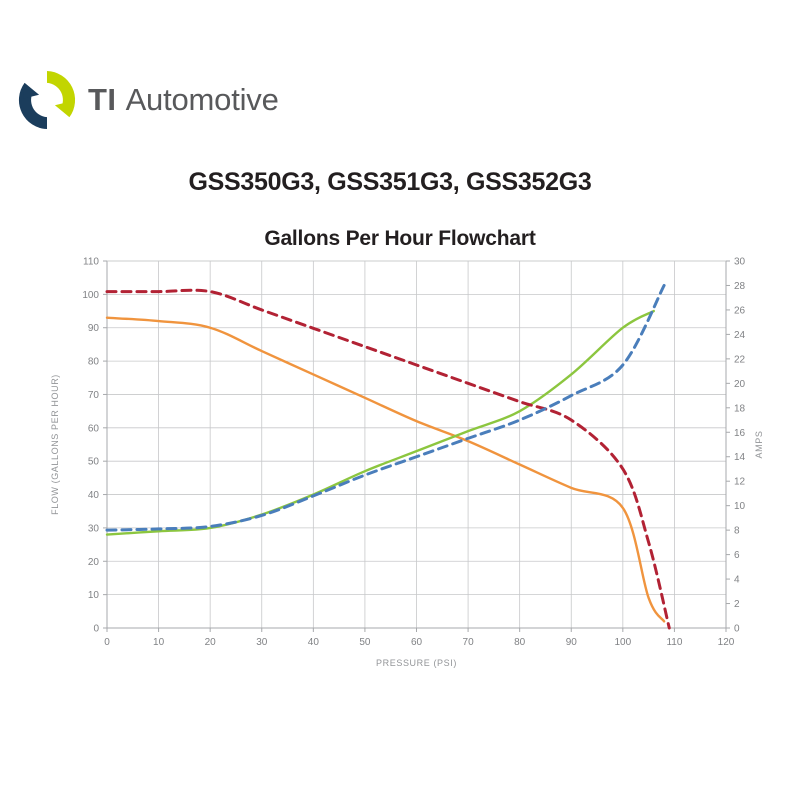  I want to click on y-axis-left-tick-label: 10, so click(94, 595).